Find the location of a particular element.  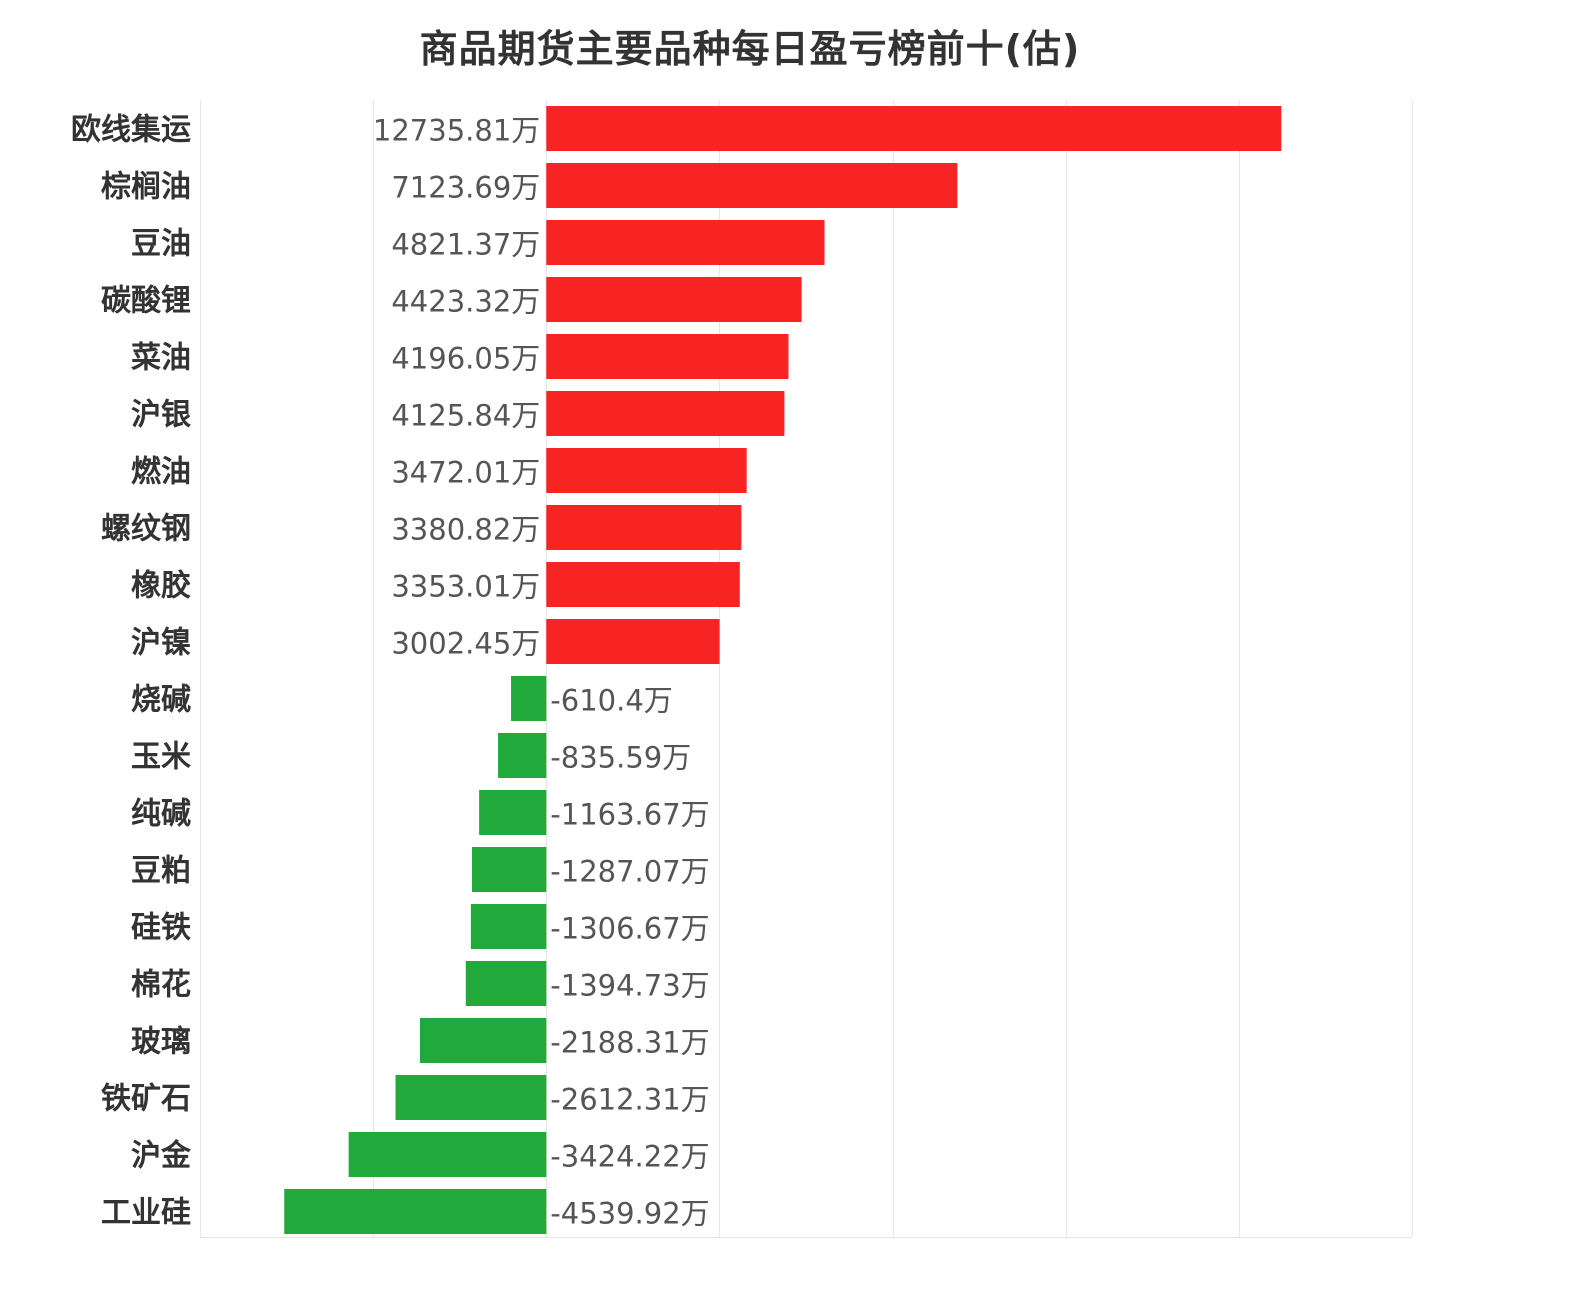

value-label: -4539.92万 is located at coordinates (629, 1214).